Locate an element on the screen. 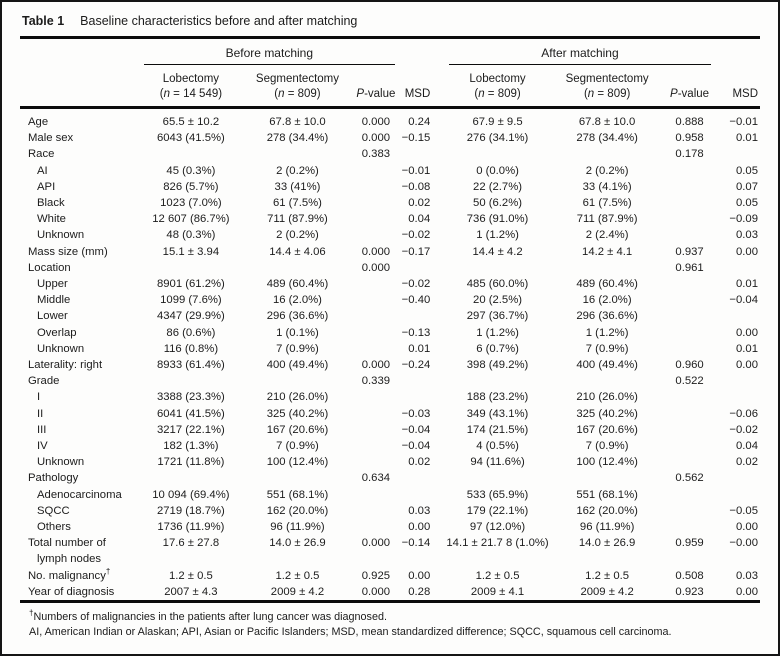 Image resolution: width=780 pixels, height=656 pixels. row-label: Race is located at coordinates (41, 154).